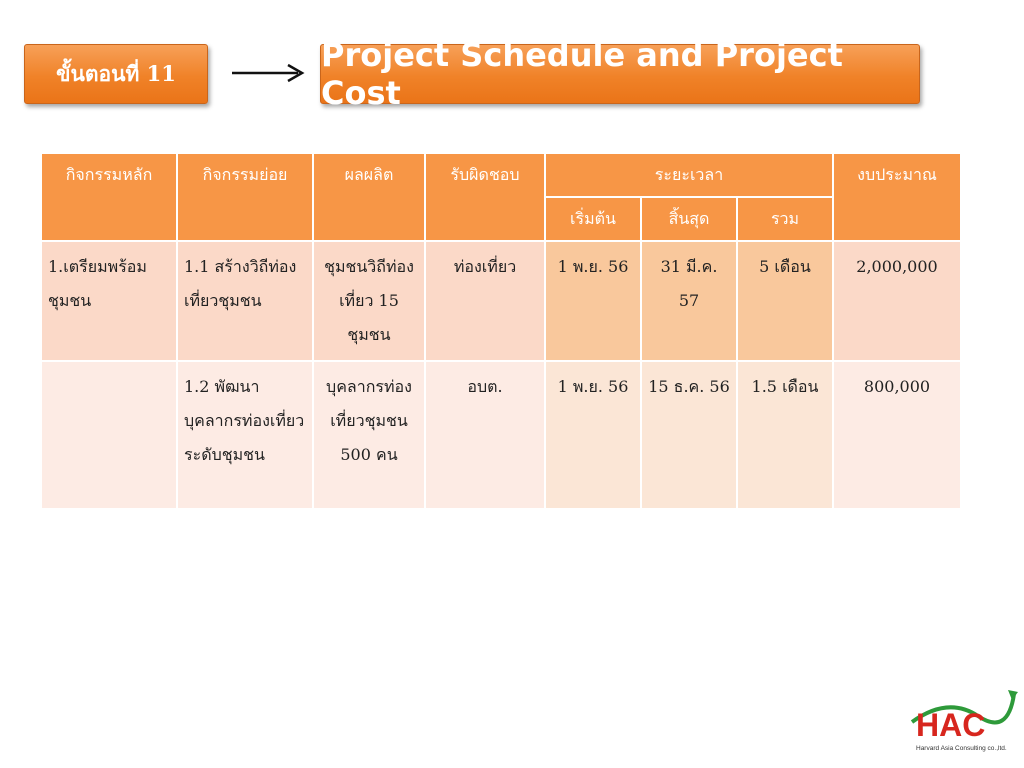 The width and height of the screenshot is (1024, 768). Describe the element at coordinates (268, 73) in the screenshot. I see `arrow-right-icon` at that location.